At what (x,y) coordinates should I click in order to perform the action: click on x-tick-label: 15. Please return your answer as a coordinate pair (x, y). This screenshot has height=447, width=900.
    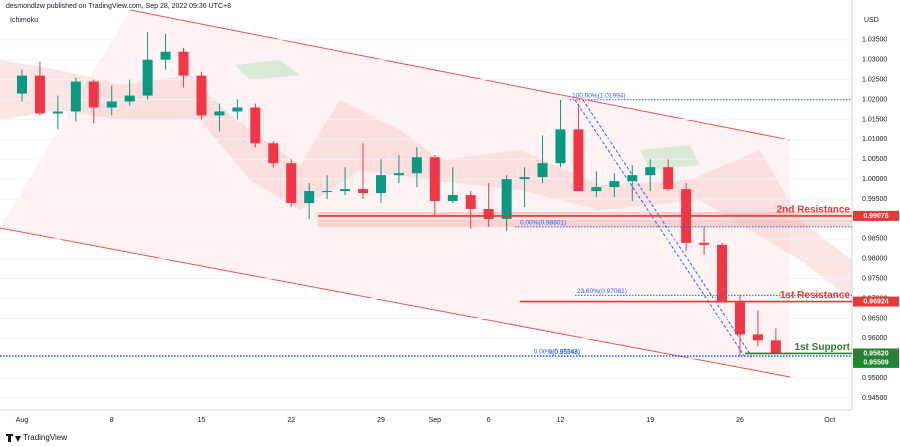
    Looking at the image, I should click on (202, 420).